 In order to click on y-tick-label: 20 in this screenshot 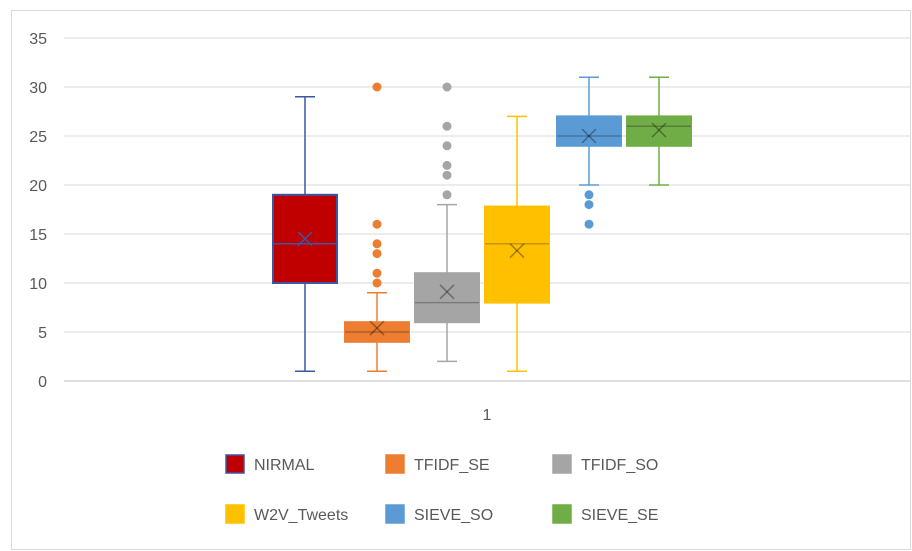, I will do `click(38, 186)`.